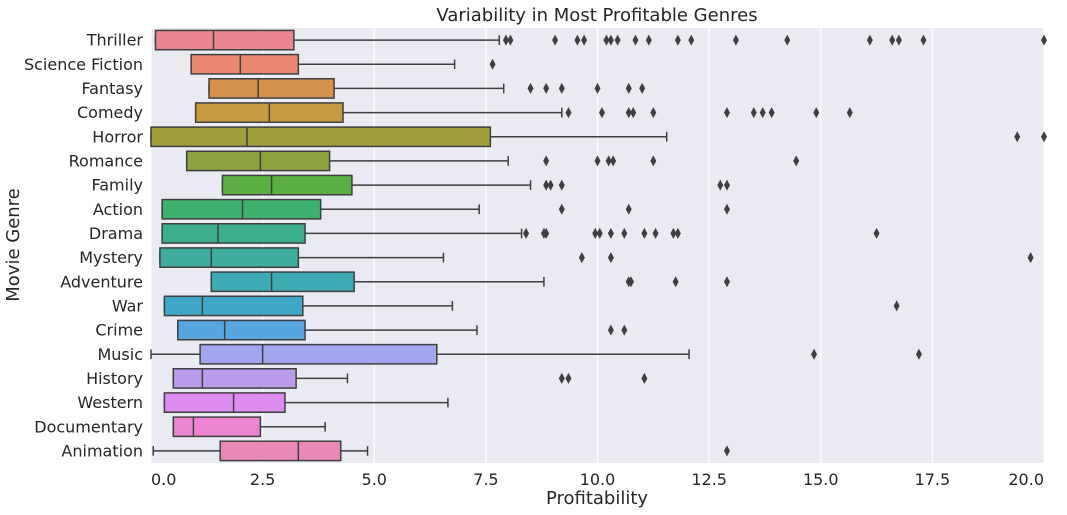  What do you see at coordinates (485, 479) in the screenshot?
I see `x-tick-label: 7.5` at bounding box center [485, 479].